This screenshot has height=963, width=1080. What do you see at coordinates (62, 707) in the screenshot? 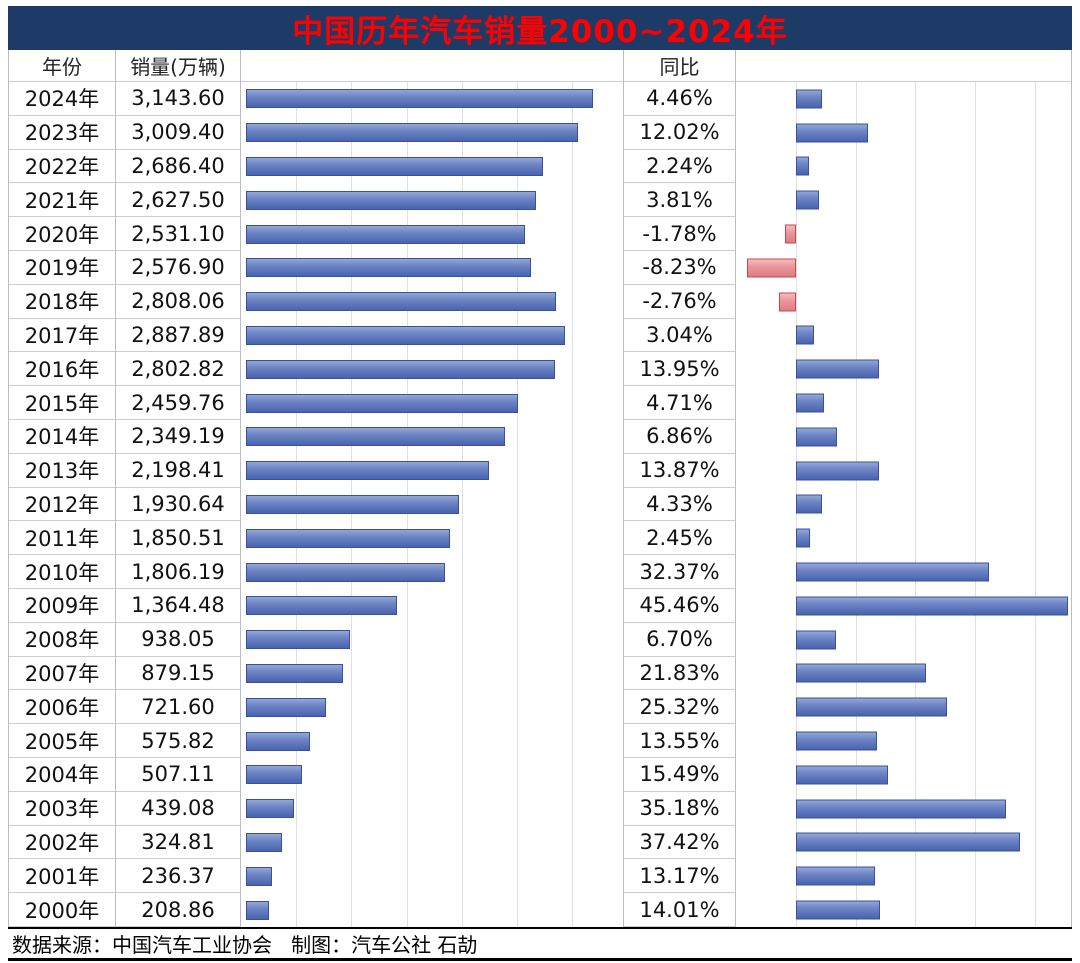
I see `row-year: 2006年` at bounding box center [62, 707].